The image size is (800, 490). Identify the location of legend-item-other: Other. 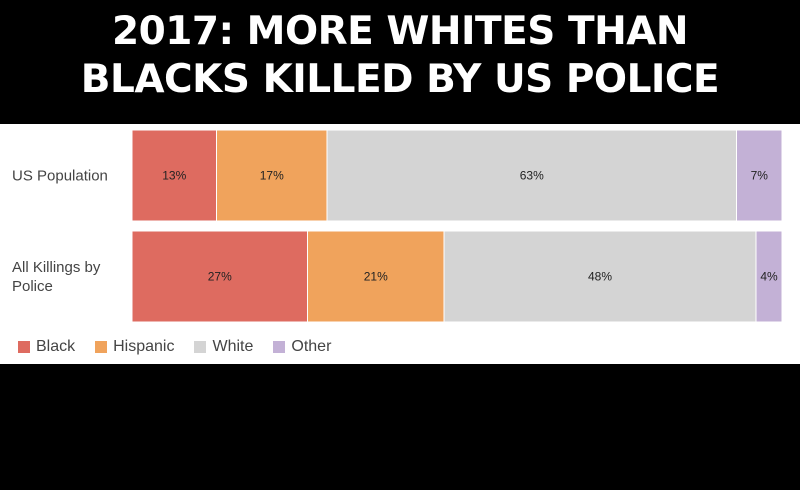
(302, 347).